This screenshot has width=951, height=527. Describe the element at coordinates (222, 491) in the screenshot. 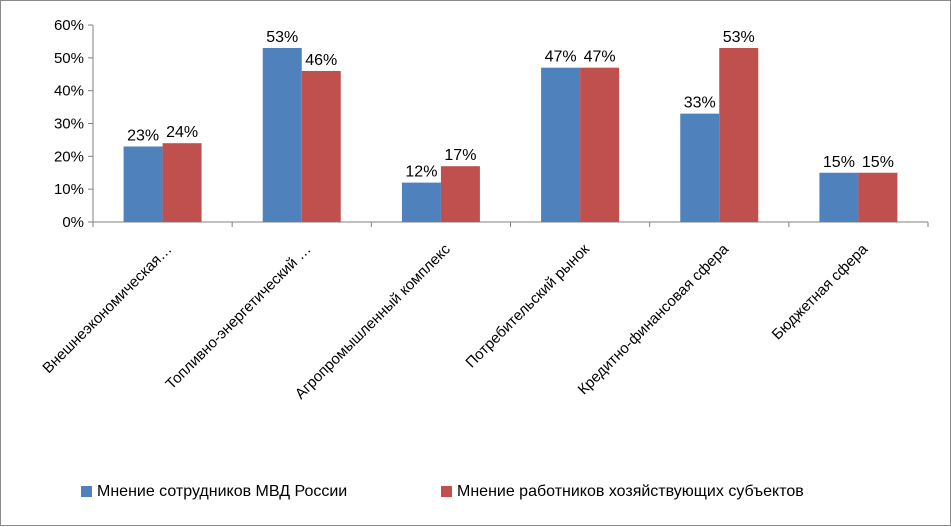

I see `legend-label: Мнение сотрудников МВД России` at that location.